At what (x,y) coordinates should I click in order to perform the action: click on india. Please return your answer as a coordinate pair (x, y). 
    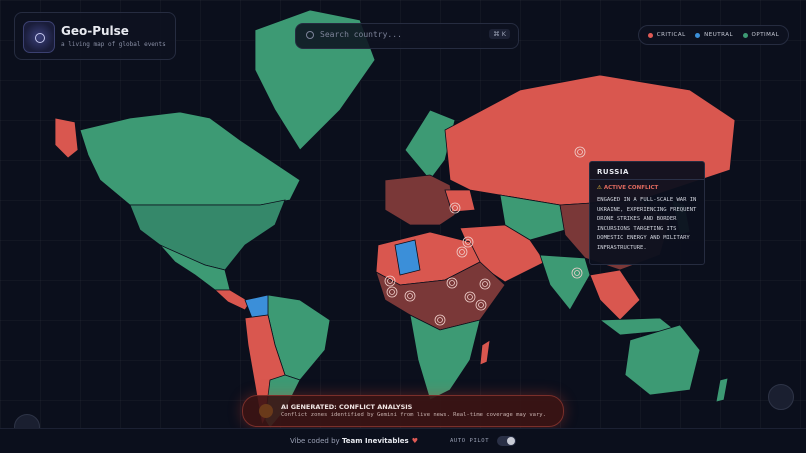
    Looking at the image, I should click on (565, 282).